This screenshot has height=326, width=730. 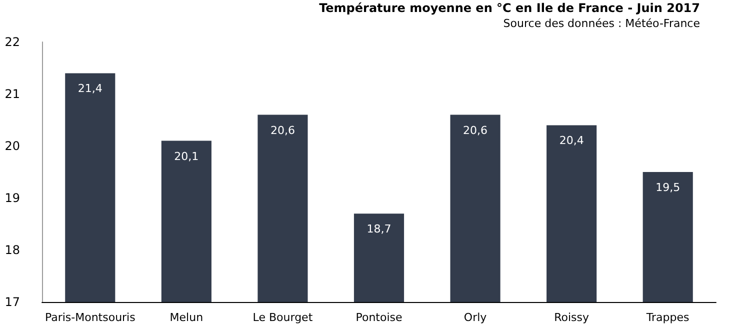 What do you see at coordinates (667, 317) in the screenshot?
I see `x-tick-label: Trappes` at bounding box center [667, 317].